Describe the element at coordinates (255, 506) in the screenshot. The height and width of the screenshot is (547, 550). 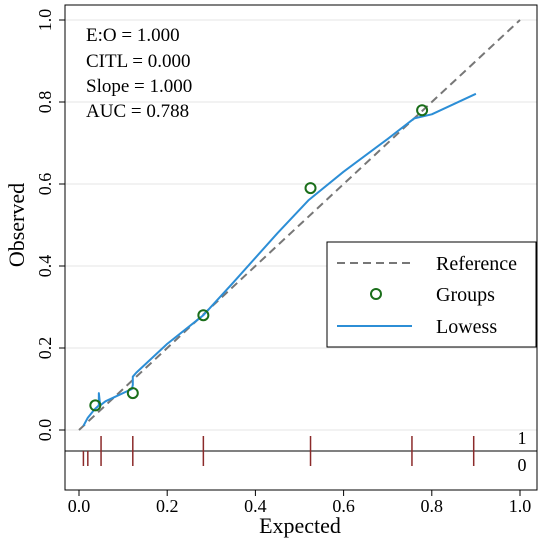
I see `x-tick-label: 0.4` at that location.